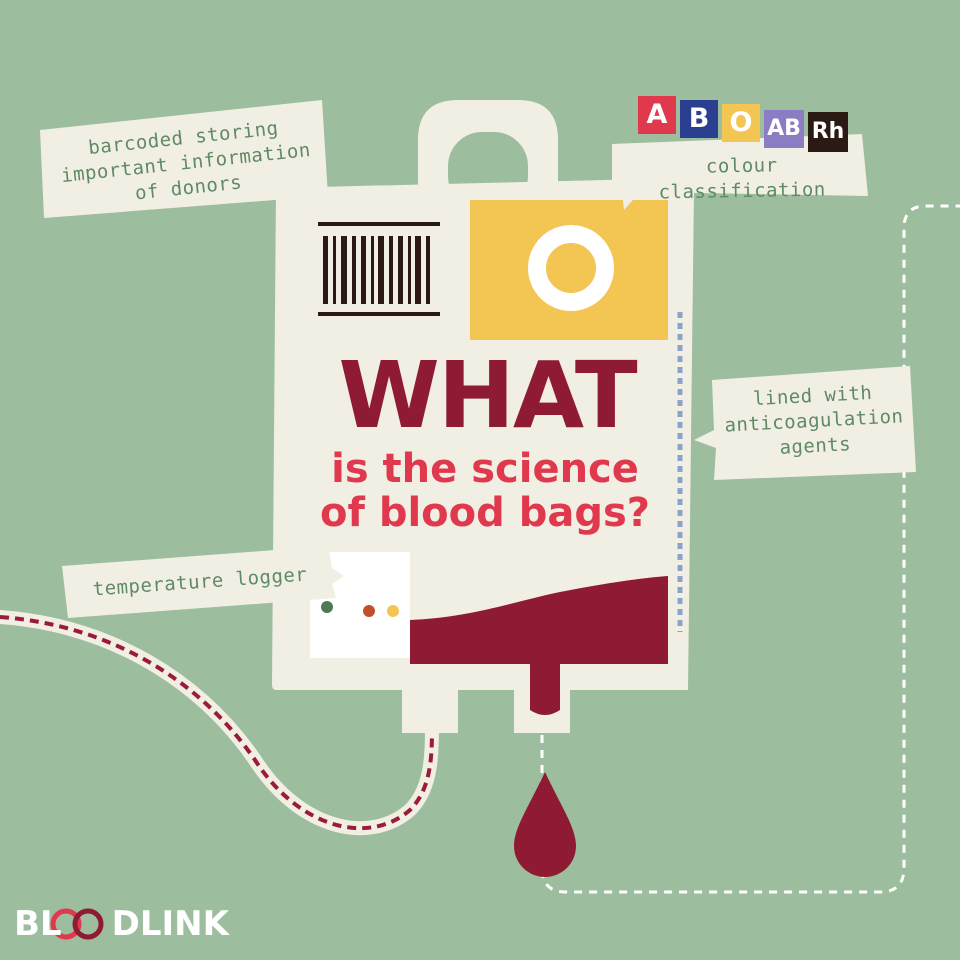  I want to click on blood-type-o: O, so click(741, 122).